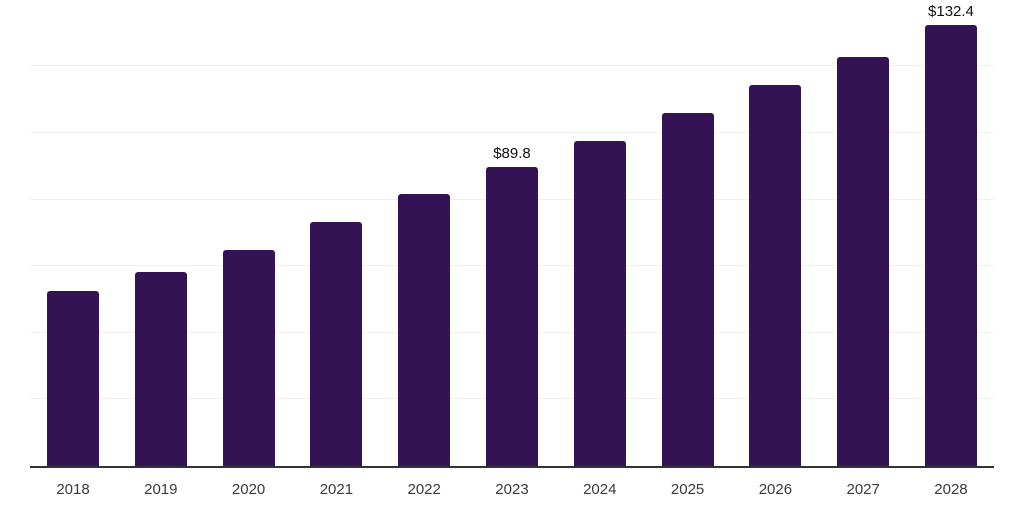  What do you see at coordinates (248, 489) in the screenshot?
I see `x-tick-label-2020: 2020` at bounding box center [248, 489].